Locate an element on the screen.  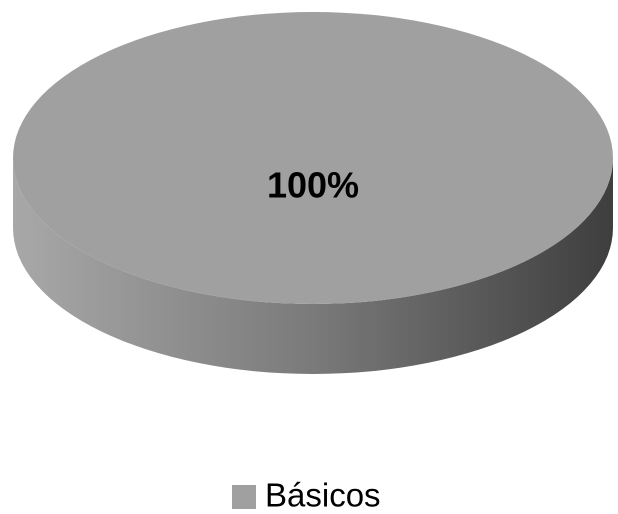
data-label: 100% is located at coordinates (313, 185).